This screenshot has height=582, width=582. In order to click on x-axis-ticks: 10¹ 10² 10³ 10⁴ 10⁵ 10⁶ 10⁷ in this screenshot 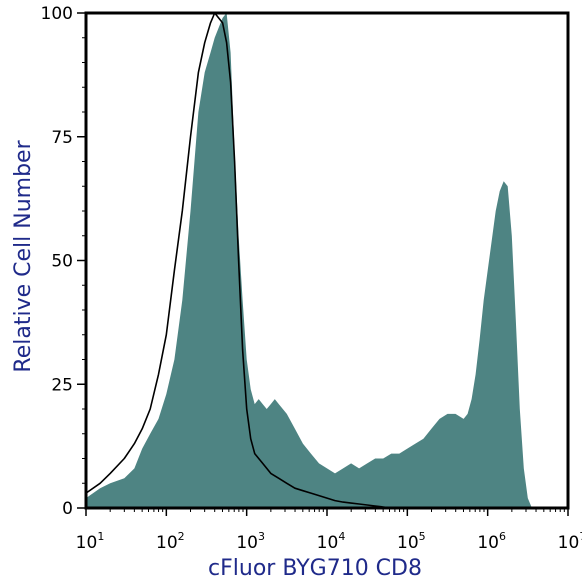, I will do `click(329, 530)`.